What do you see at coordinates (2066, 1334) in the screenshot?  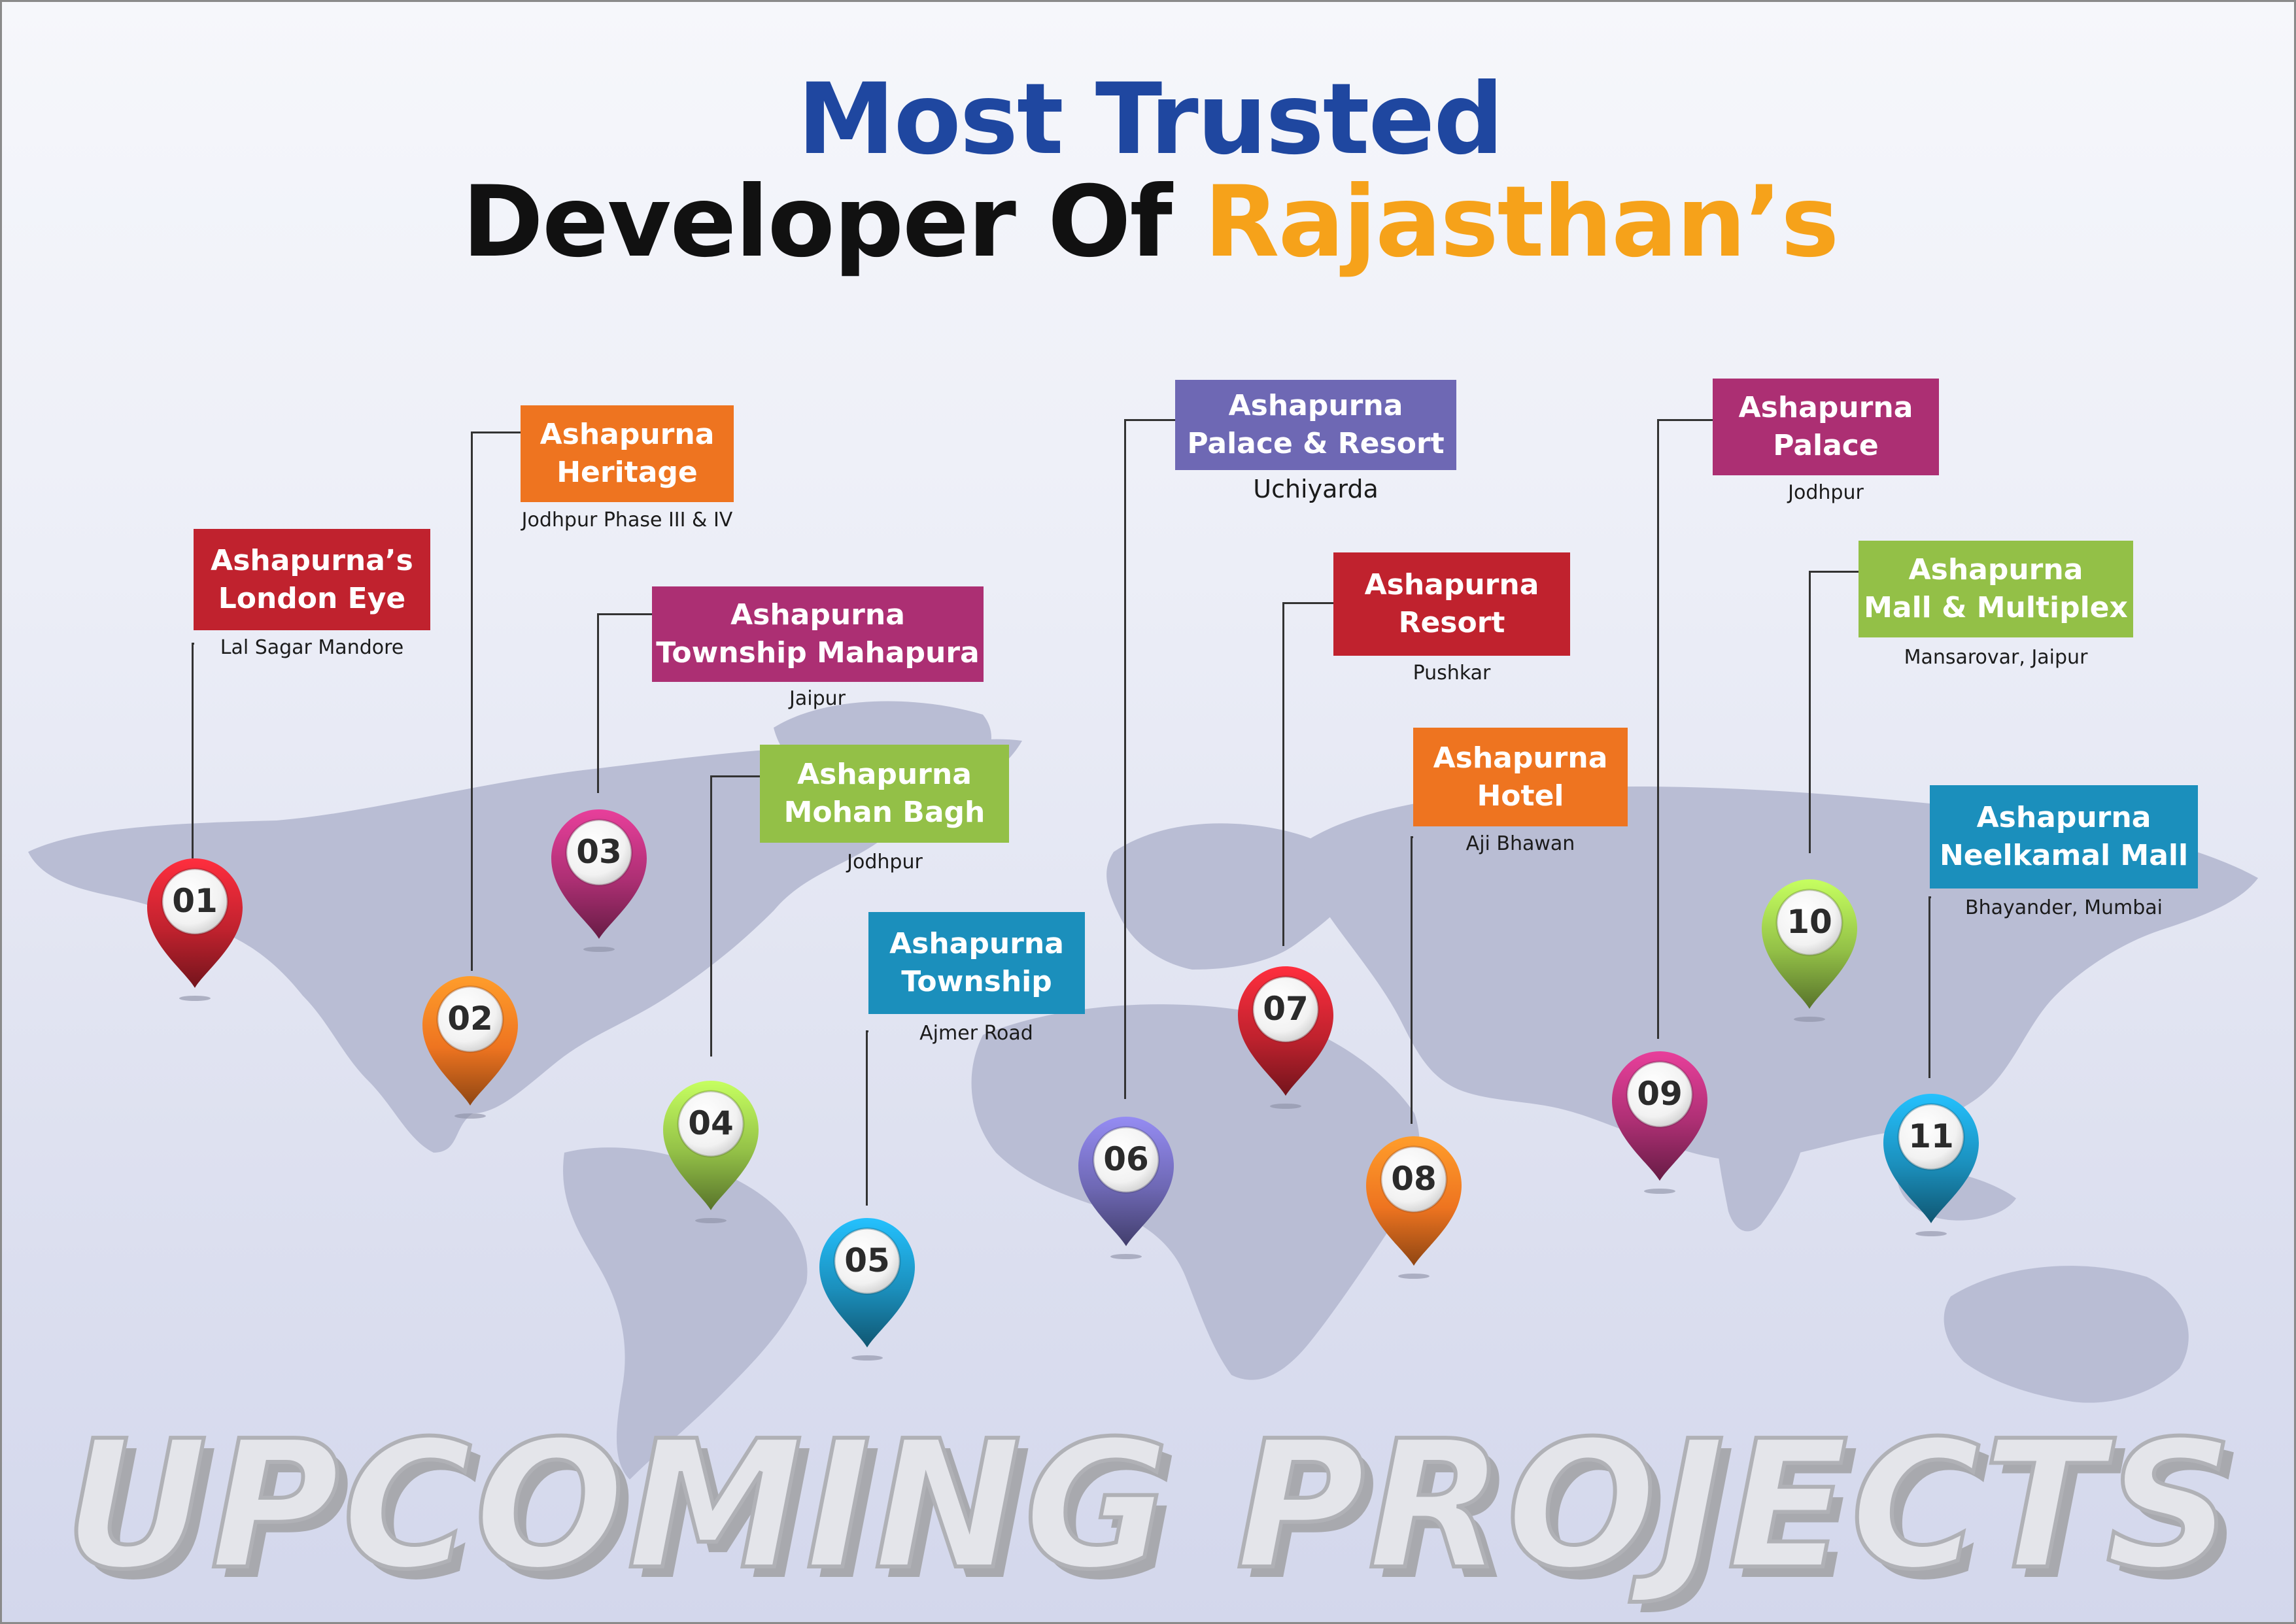 I see `australia-shape` at bounding box center [2066, 1334].